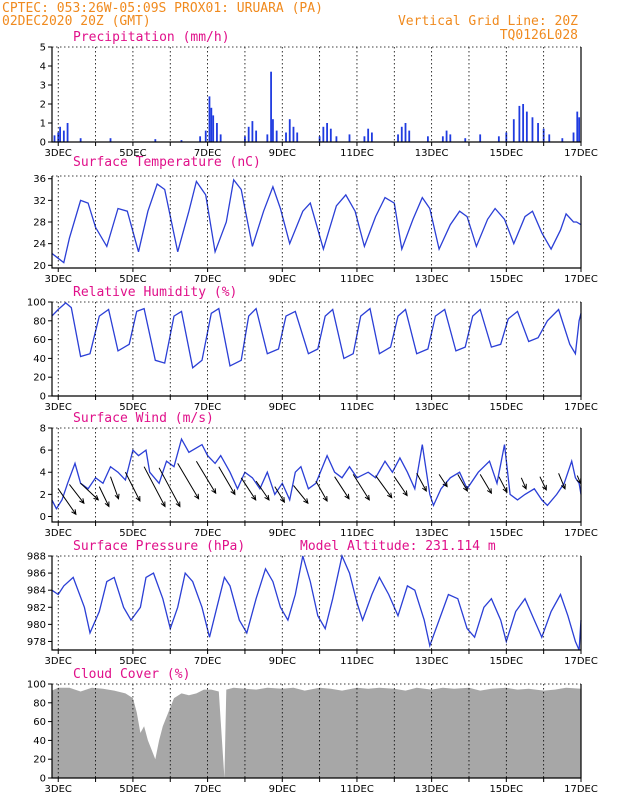 The image size is (618, 800). What do you see at coordinates (43, 473) in the screenshot?
I see `y-tick-label-wind-2: 4` at bounding box center [43, 473].